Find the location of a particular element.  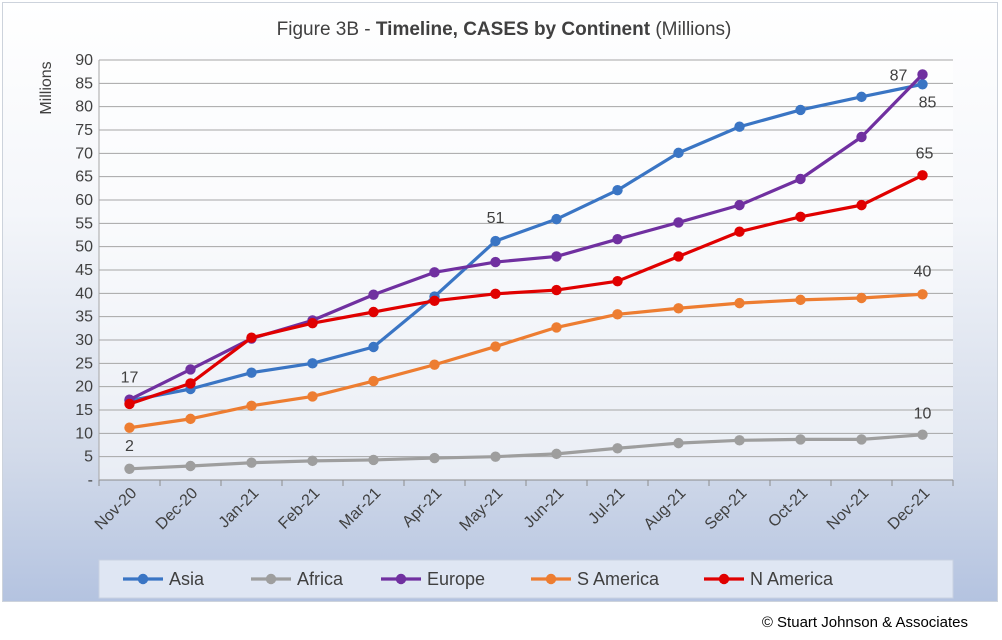

y-tick-label: 80 is located at coordinates (84, 107).